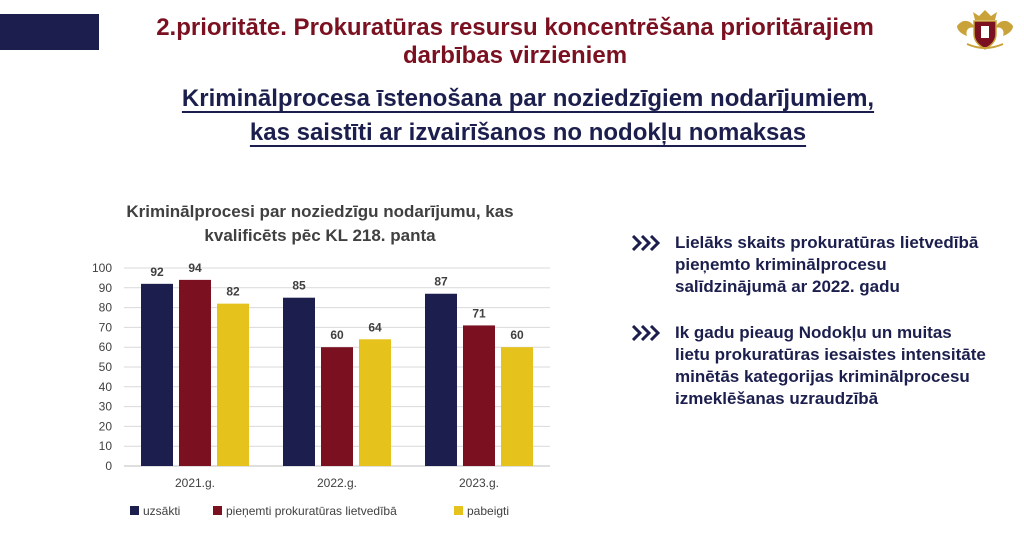 This screenshot has height=539, width=1024. What do you see at coordinates (106, 327) in the screenshot?
I see `y-tick-label: 70` at bounding box center [106, 327].